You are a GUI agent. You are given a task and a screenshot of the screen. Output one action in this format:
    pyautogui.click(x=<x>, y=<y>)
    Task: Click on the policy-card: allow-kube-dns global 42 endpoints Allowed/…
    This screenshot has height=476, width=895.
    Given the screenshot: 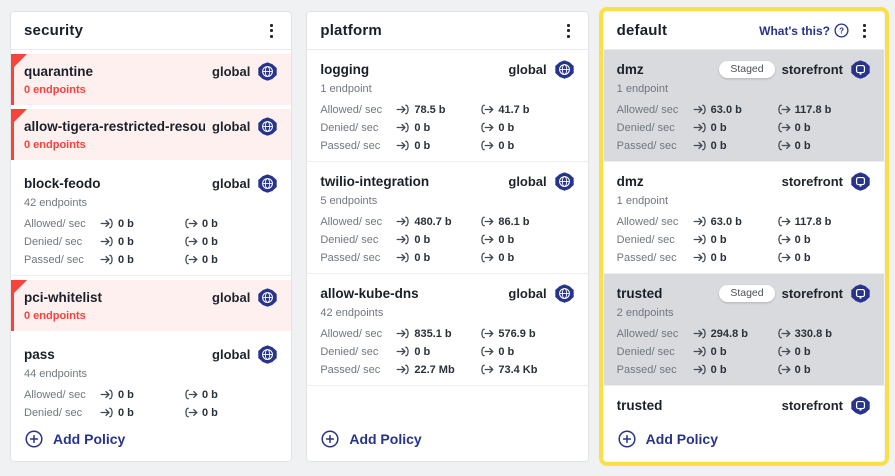 What is the action you would take?
    pyautogui.click(x=447, y=330)
    